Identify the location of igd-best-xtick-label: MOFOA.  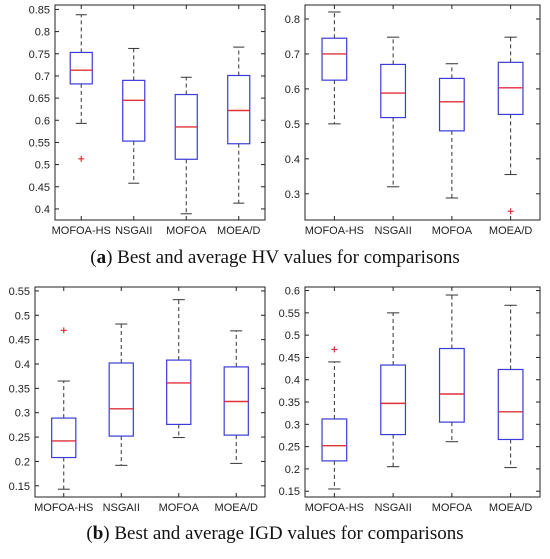
(179, 508).